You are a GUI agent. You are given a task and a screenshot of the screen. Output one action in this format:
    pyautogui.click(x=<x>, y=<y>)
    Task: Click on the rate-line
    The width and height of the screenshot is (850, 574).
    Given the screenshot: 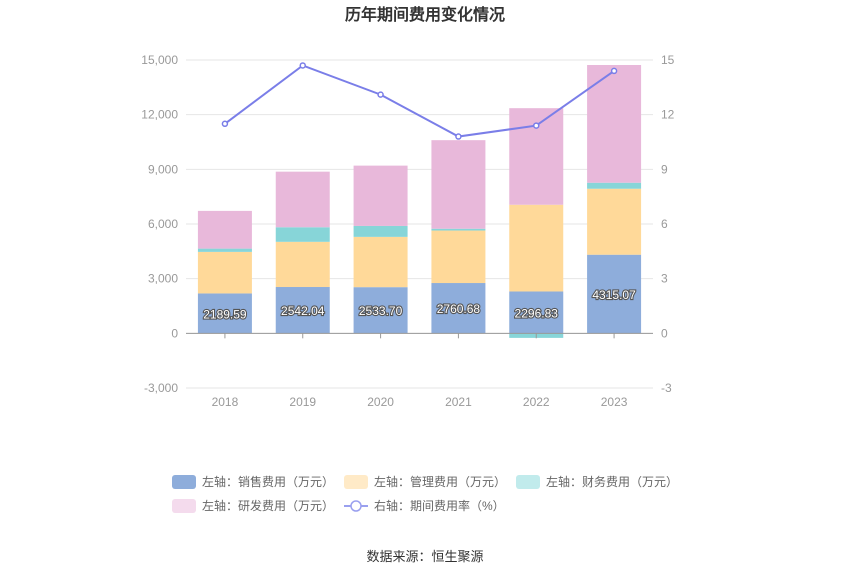 What is the action you would take?
    pyautogui.click(x=419, y=101)
    